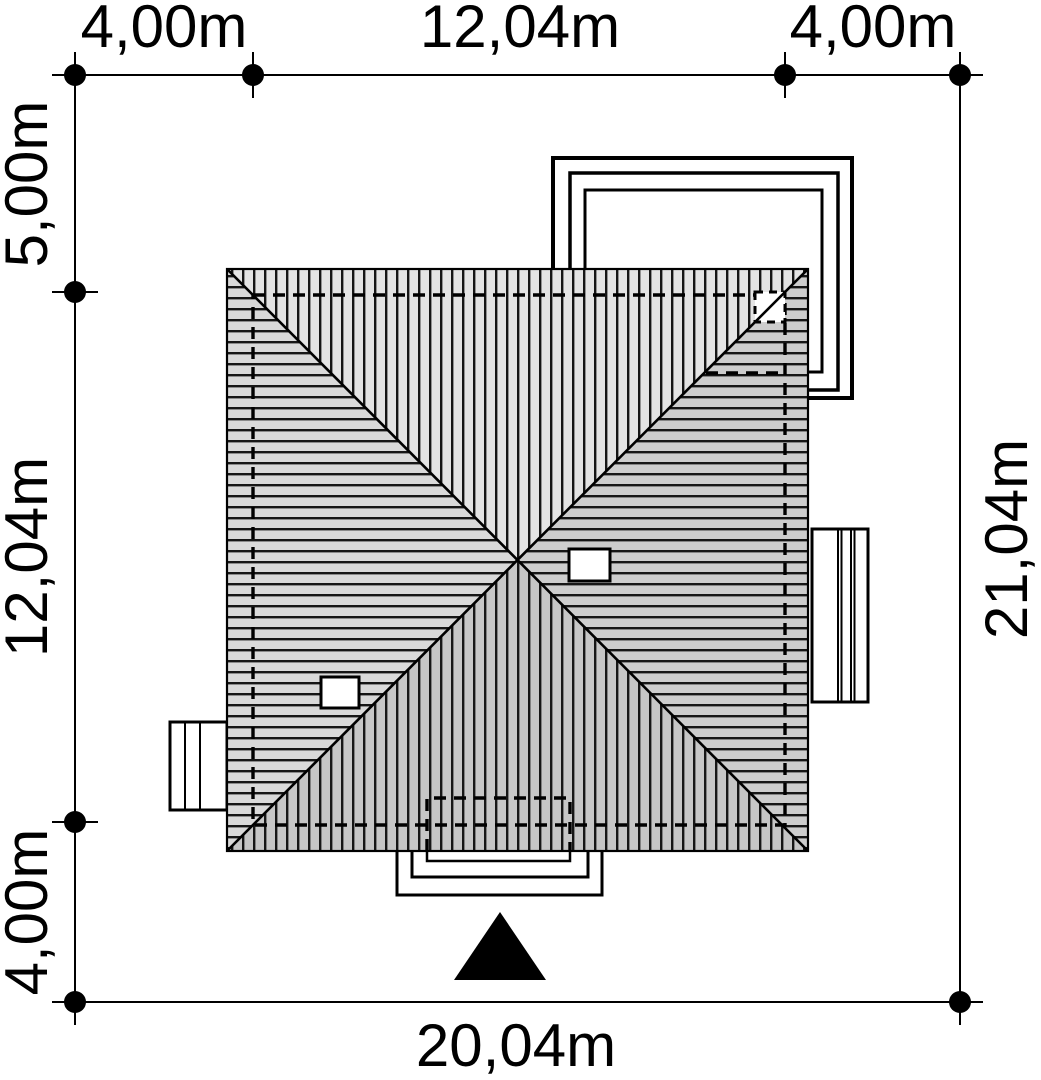 Image resolution: width=1041 pixels, height=1080 pixels. I want to click on porch-left, so click(198, 766).